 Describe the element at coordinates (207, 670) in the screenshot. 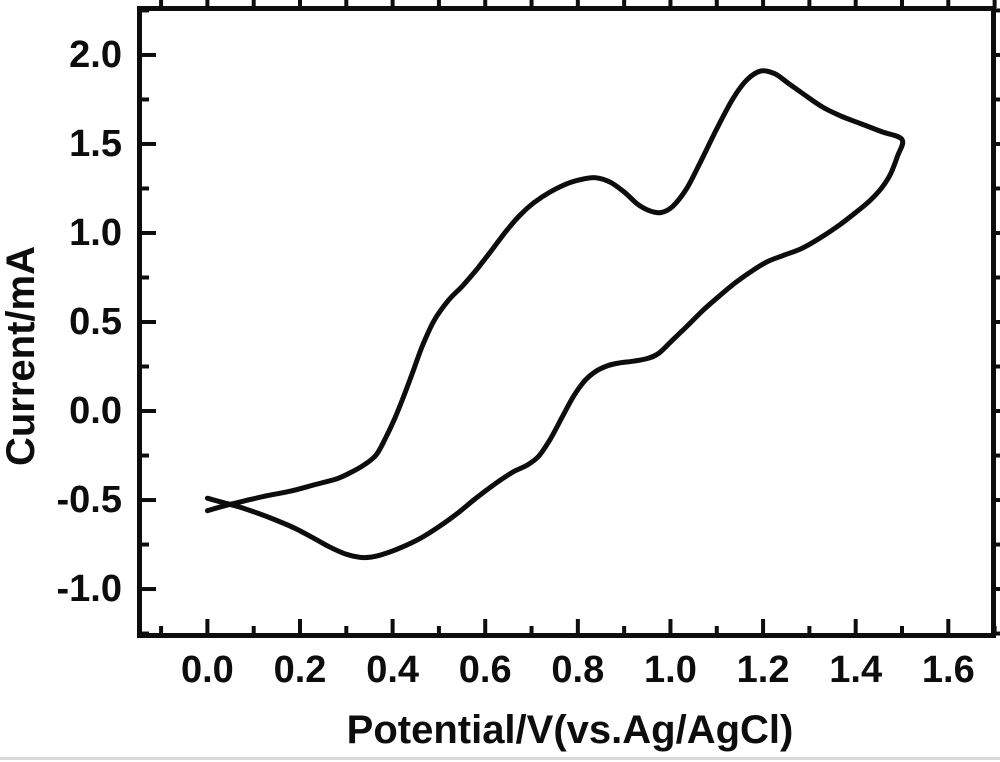

I see `x-tick-label: 0.0` at that location.